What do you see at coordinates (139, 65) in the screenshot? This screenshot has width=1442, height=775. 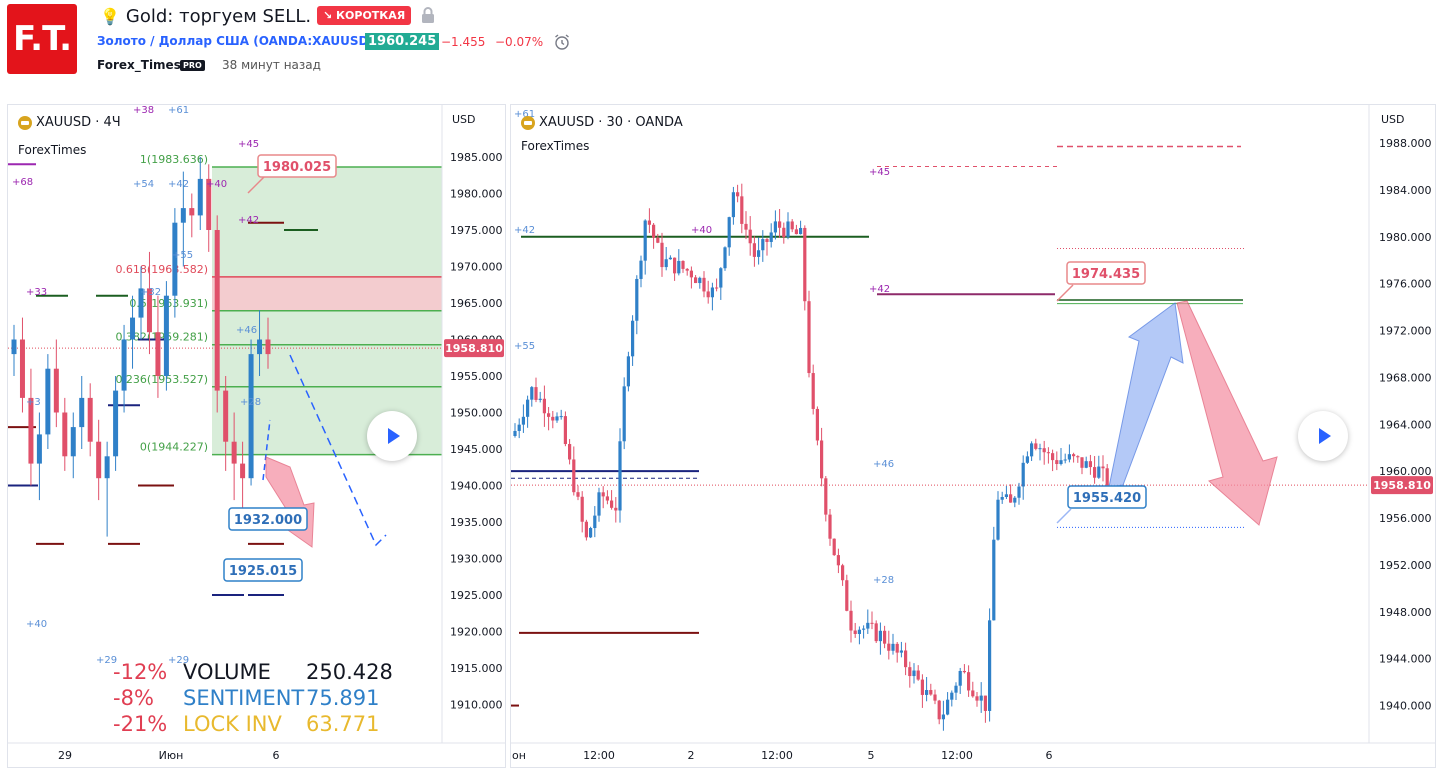 I see `author-name: Forex_Times` at bounding box center [139, 65].